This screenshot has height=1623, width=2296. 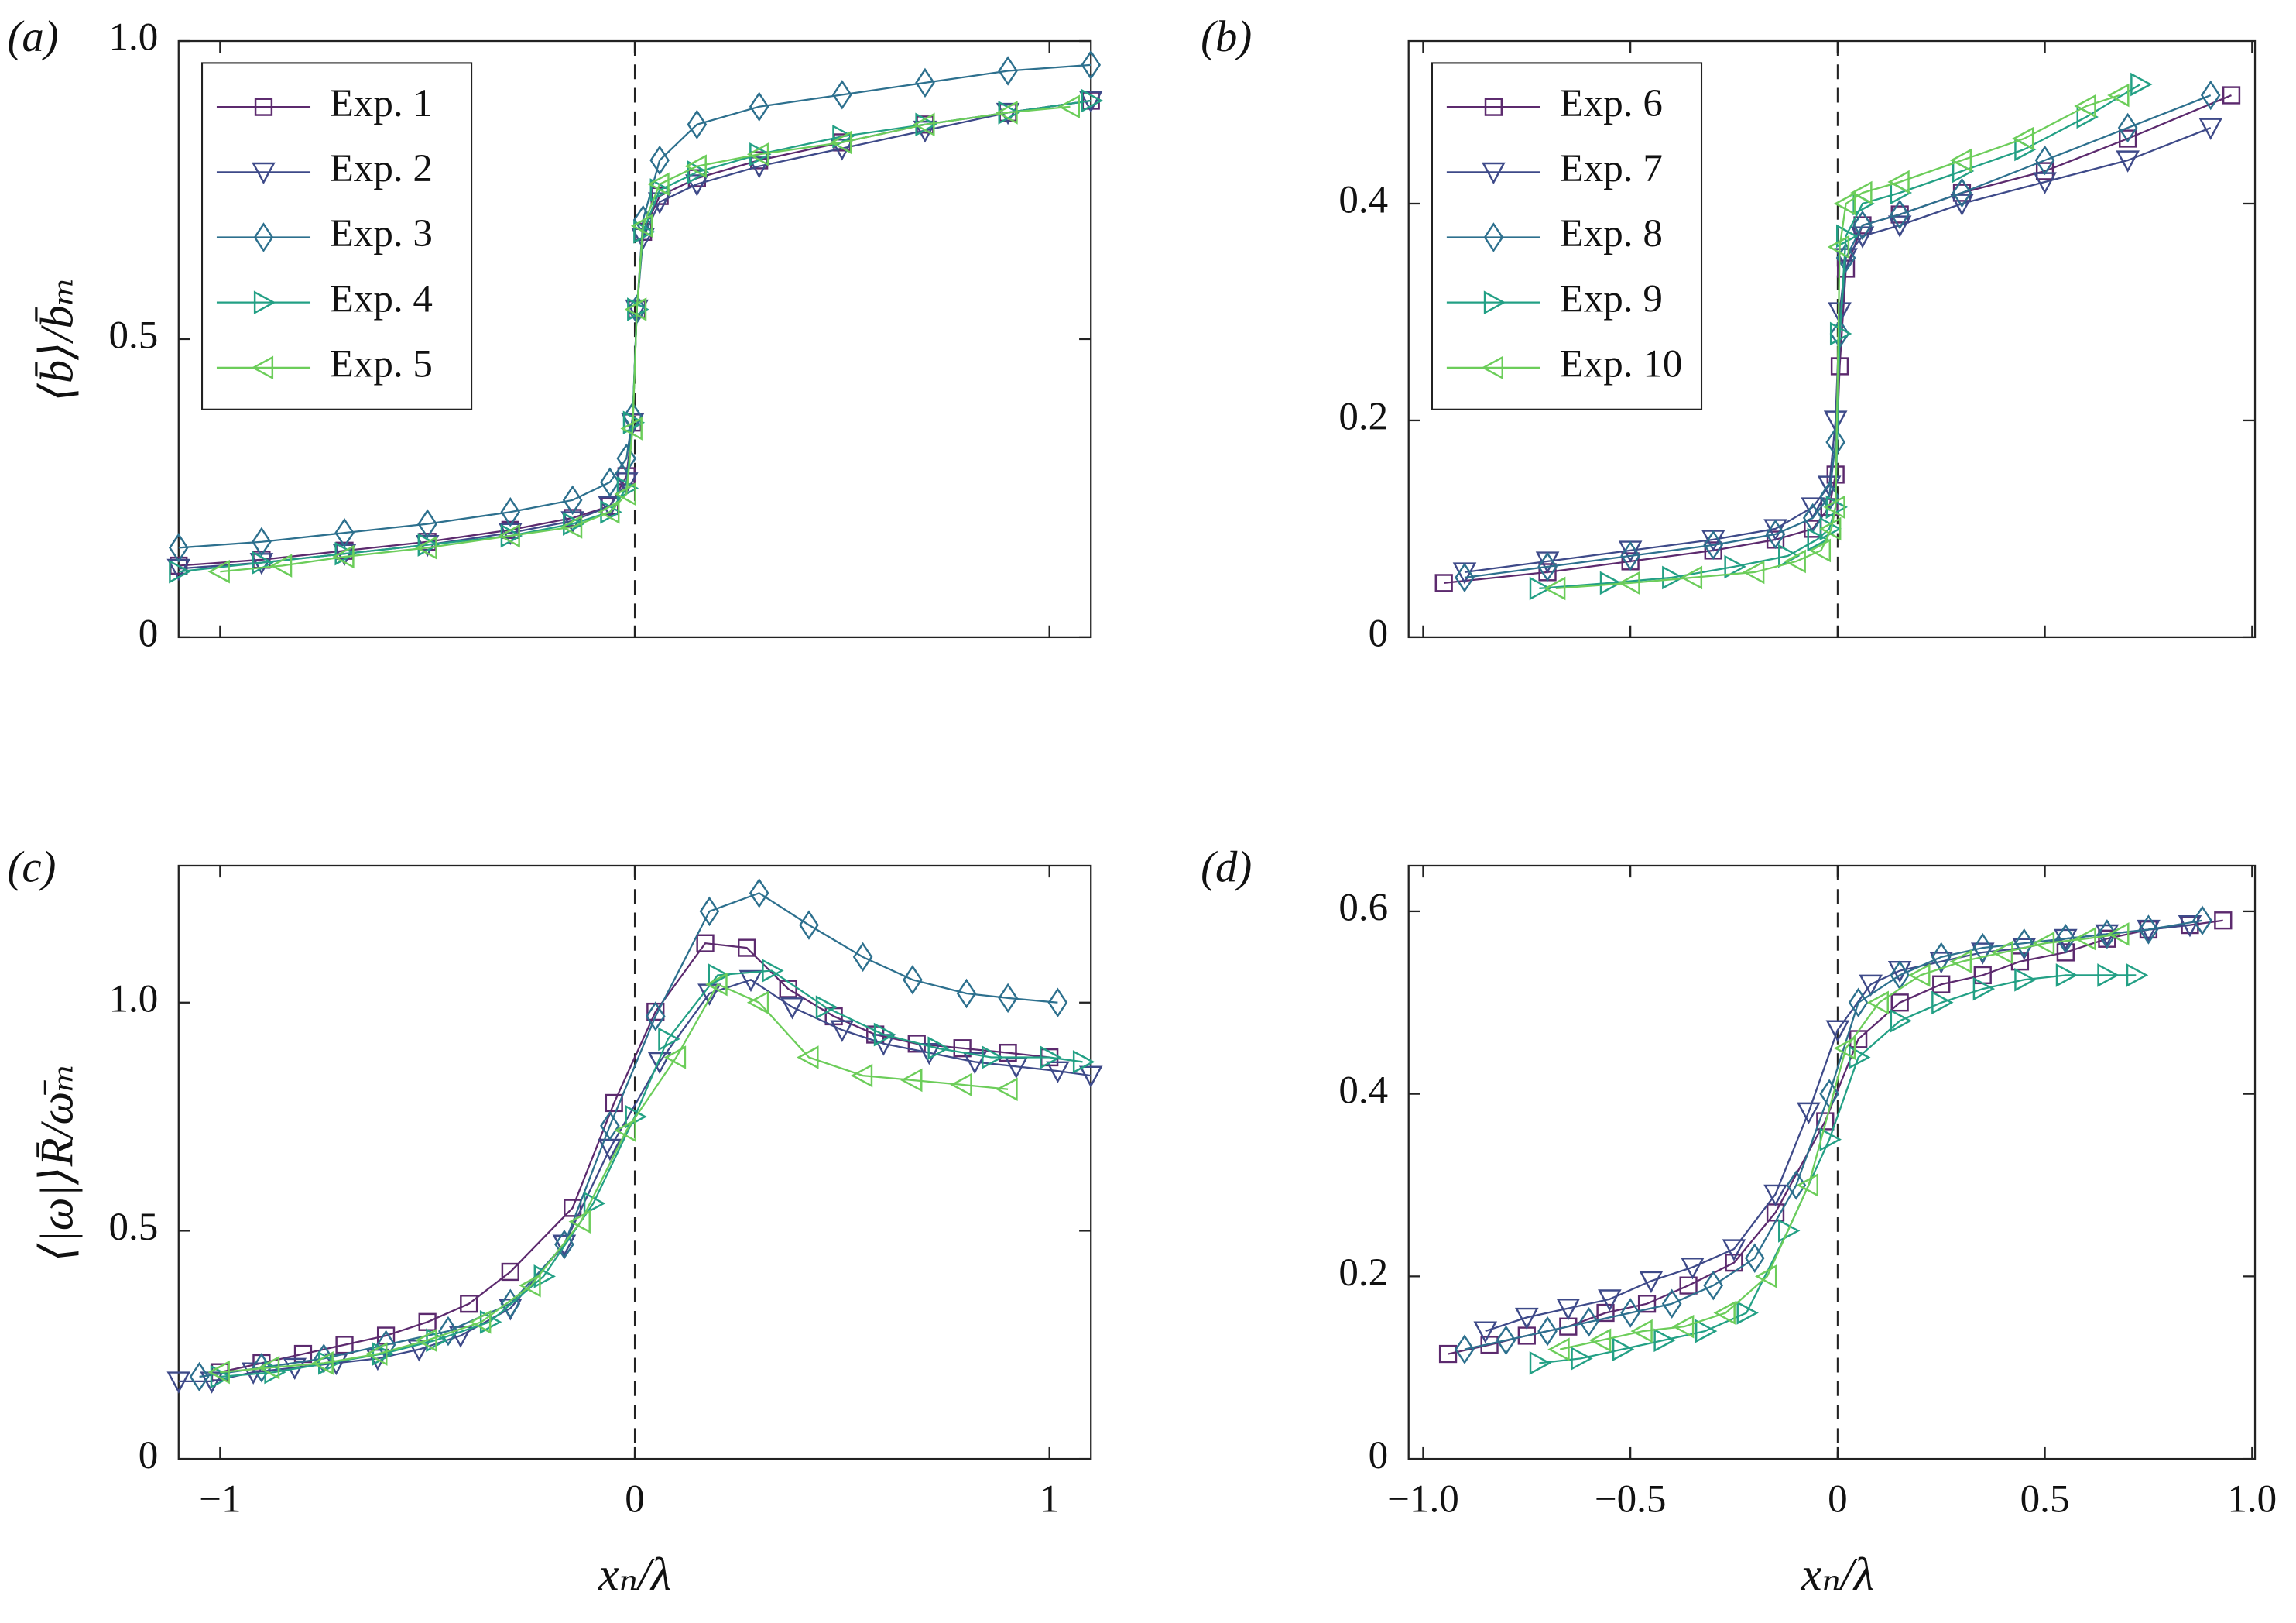 What do you see at coordinates (1838, 1499) in the screenshot?
I see `x-tick-label: 0` at bounding box center [1838, 1499].